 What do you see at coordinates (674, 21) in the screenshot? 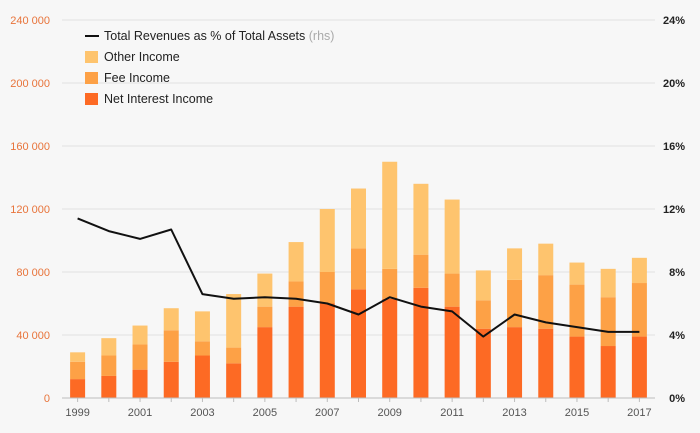
I see `y-right-tick-label: 24%` at bounding box center [674, 21].